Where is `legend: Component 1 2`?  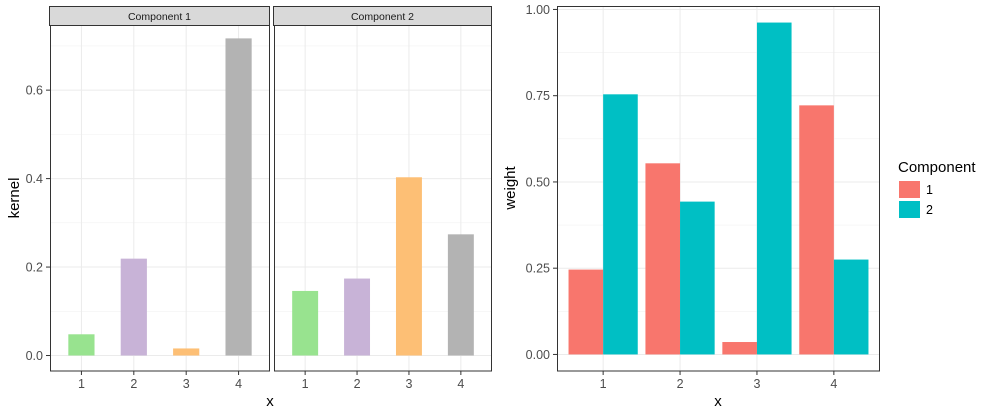
legend: Component 1 2 is located at coordinates (937, 188).